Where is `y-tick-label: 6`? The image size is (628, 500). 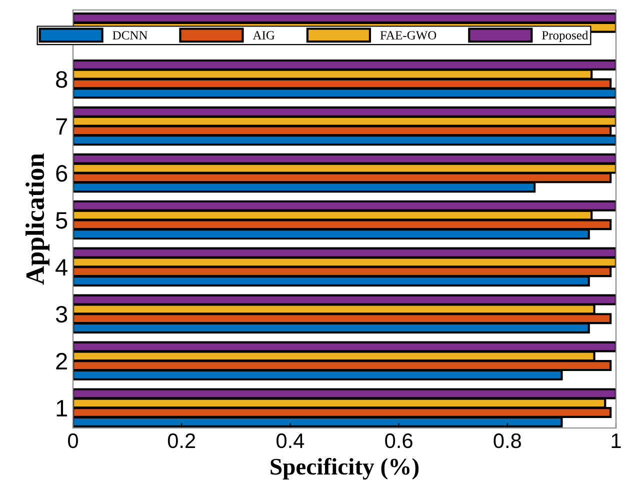
y-tick-label: 6 is located at coordinates (62, 173).